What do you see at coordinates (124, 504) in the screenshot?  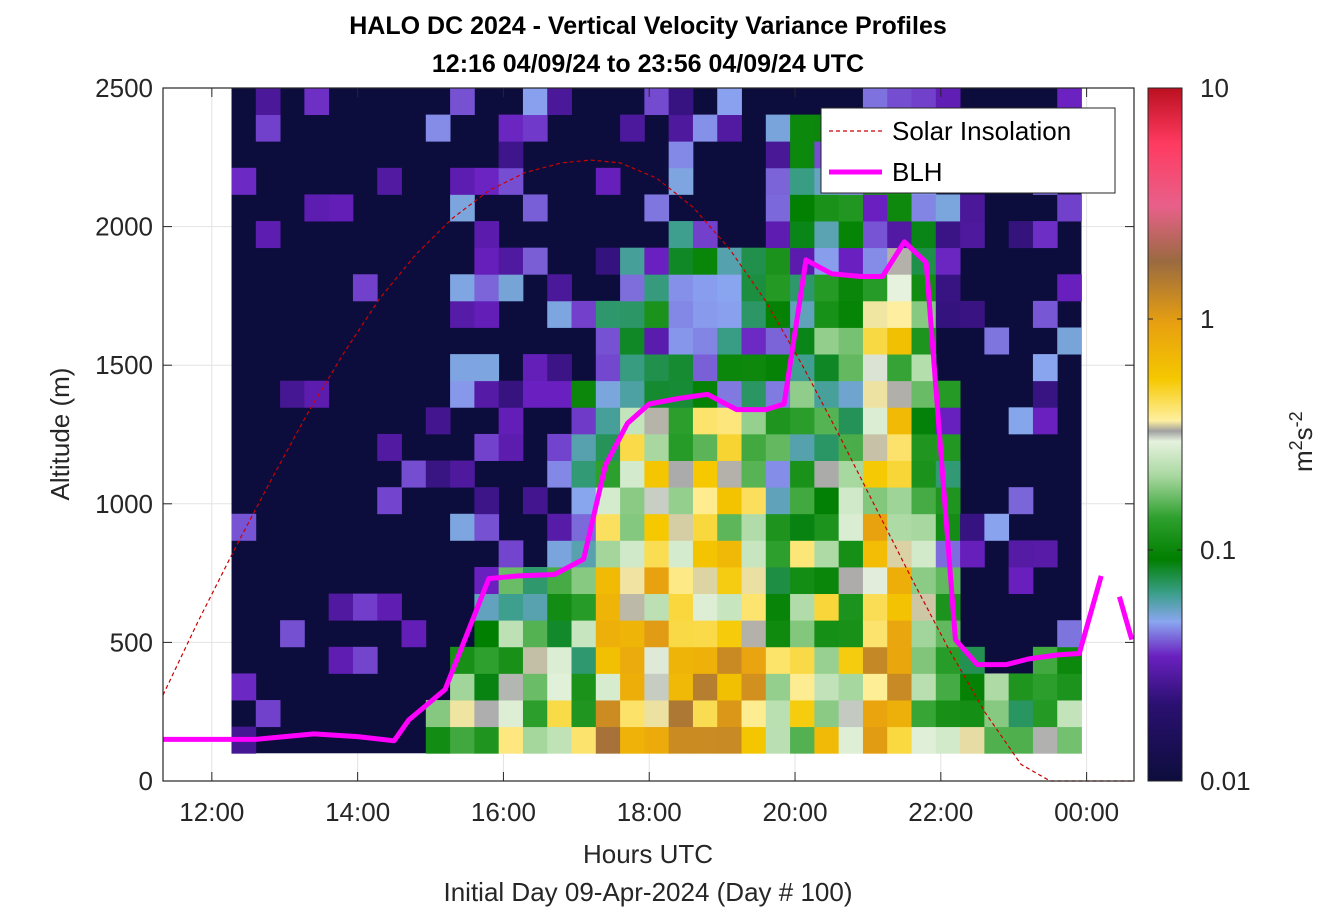 I see `y-tick-label: 1000` at bounding box center [124, 504].